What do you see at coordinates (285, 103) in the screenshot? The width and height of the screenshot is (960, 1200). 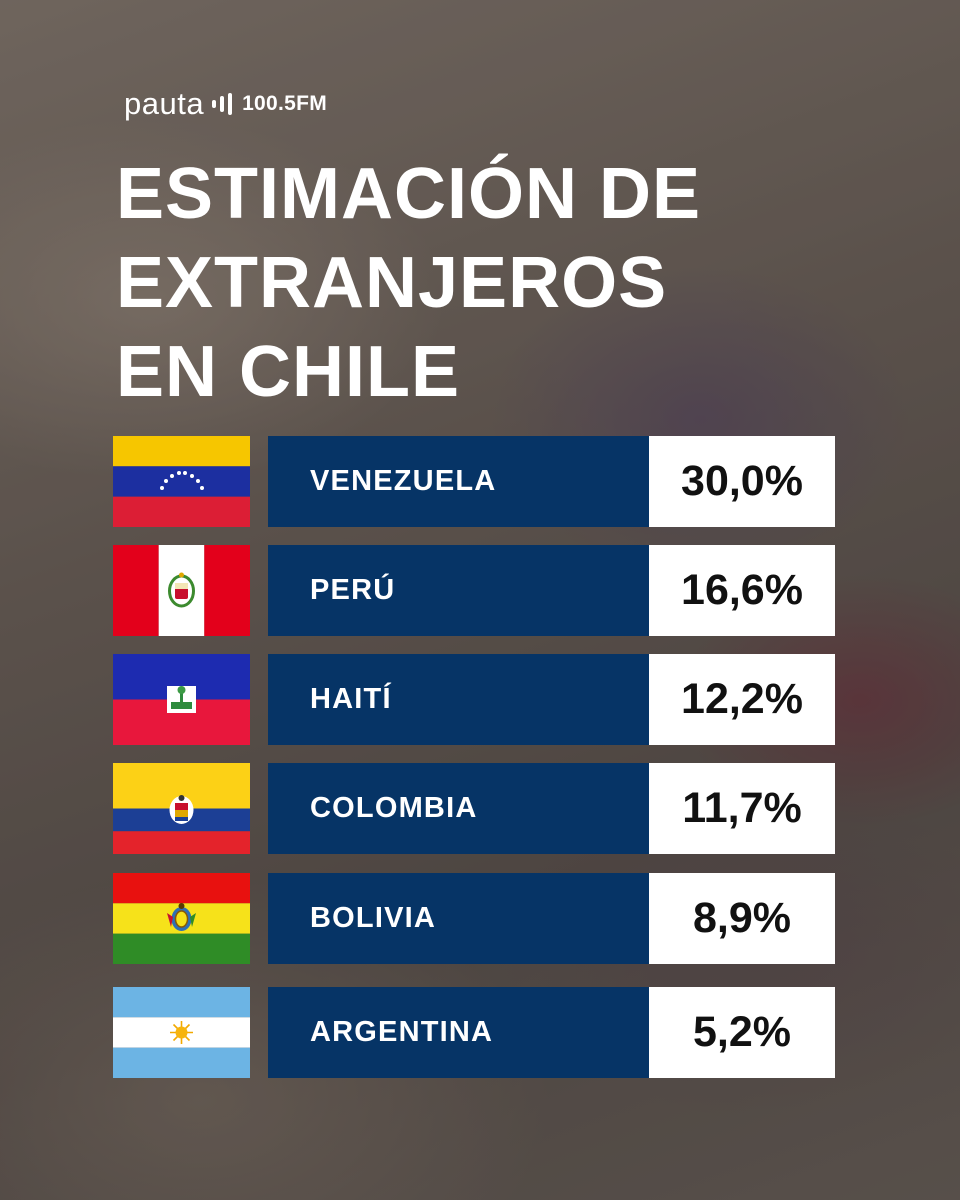 I see `logo-frequency: 100.5FM` at bounding box center [285, 103].